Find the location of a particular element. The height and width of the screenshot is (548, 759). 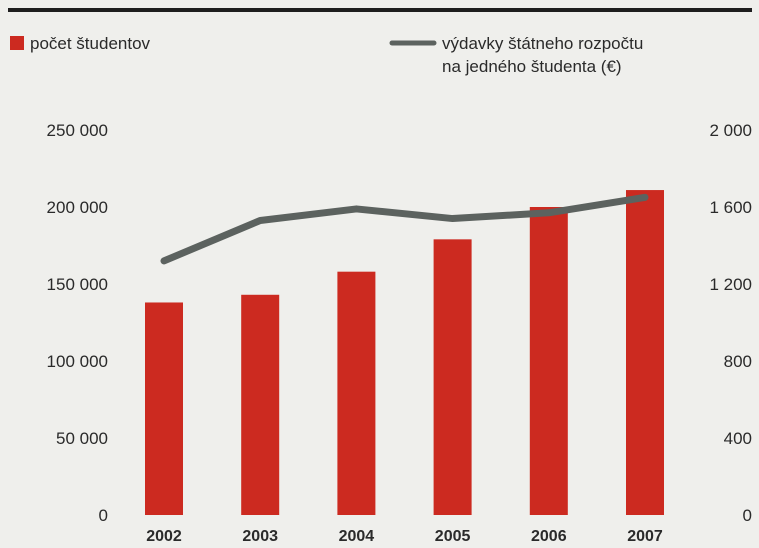

bar-2005 is located at coordinates (452, 377).